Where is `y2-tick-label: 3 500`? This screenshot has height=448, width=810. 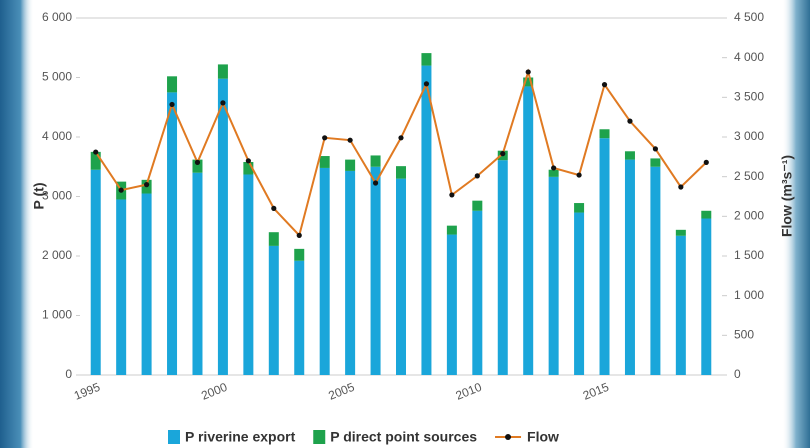 y2-tick-label: 3 500 is located at coordinates (749, 97).